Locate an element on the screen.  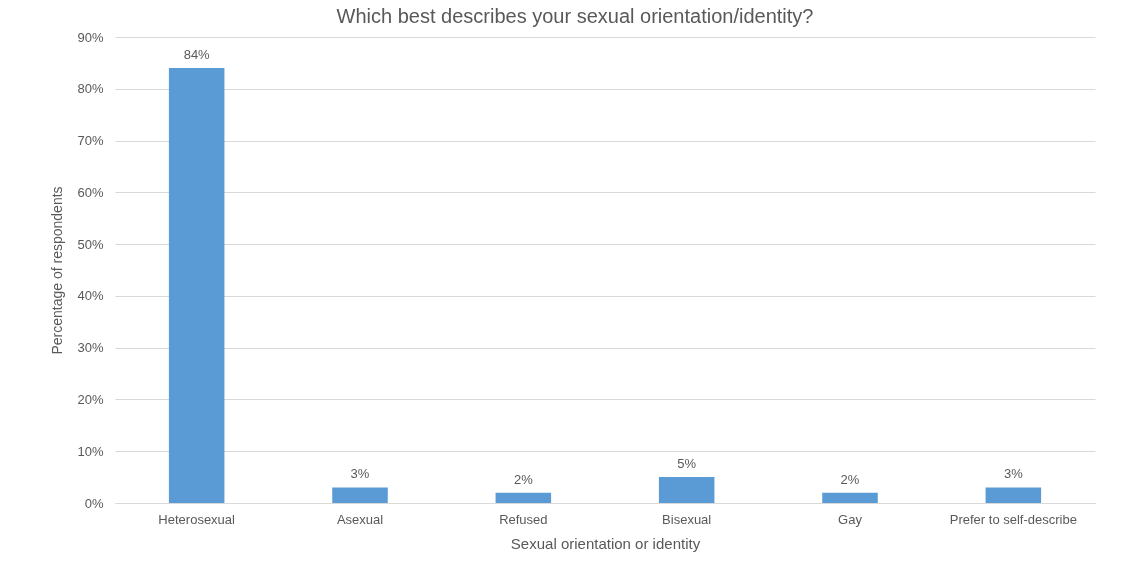
y-tick-label: 50% is located at coordinates (90, 244).